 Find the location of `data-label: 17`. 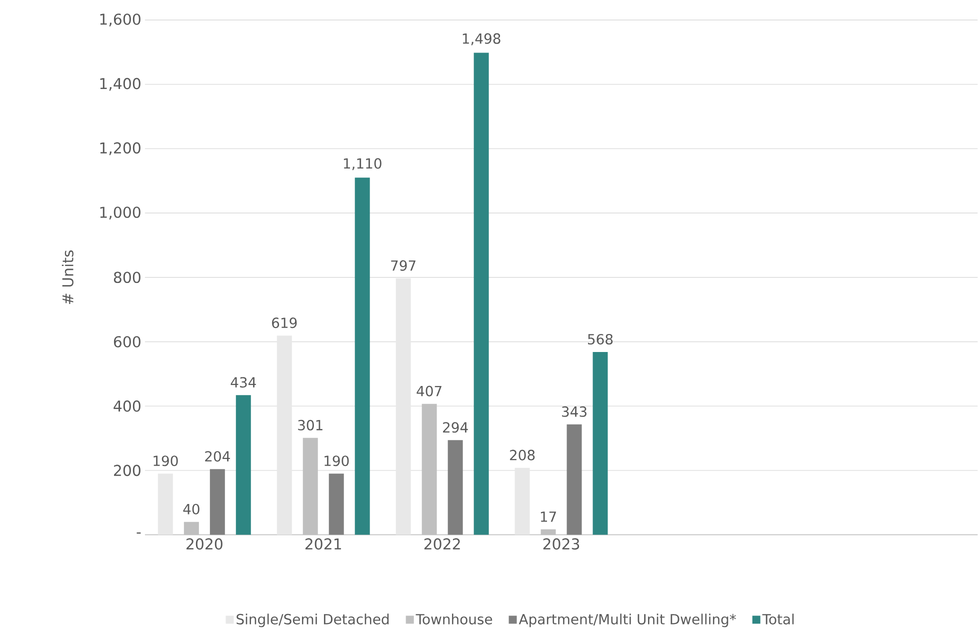

data-label: 17 is located at coordinates (548, 517).